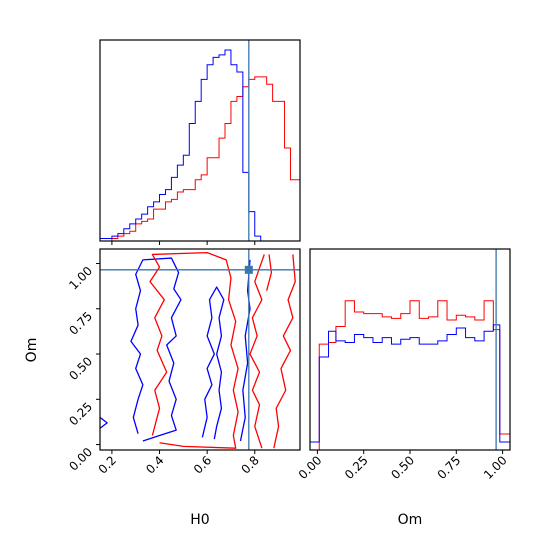  What do you see at coordinates (107, 464) in the screenshot?
I see `x-tick-label: 0.2` at bounding box center [107, 464].